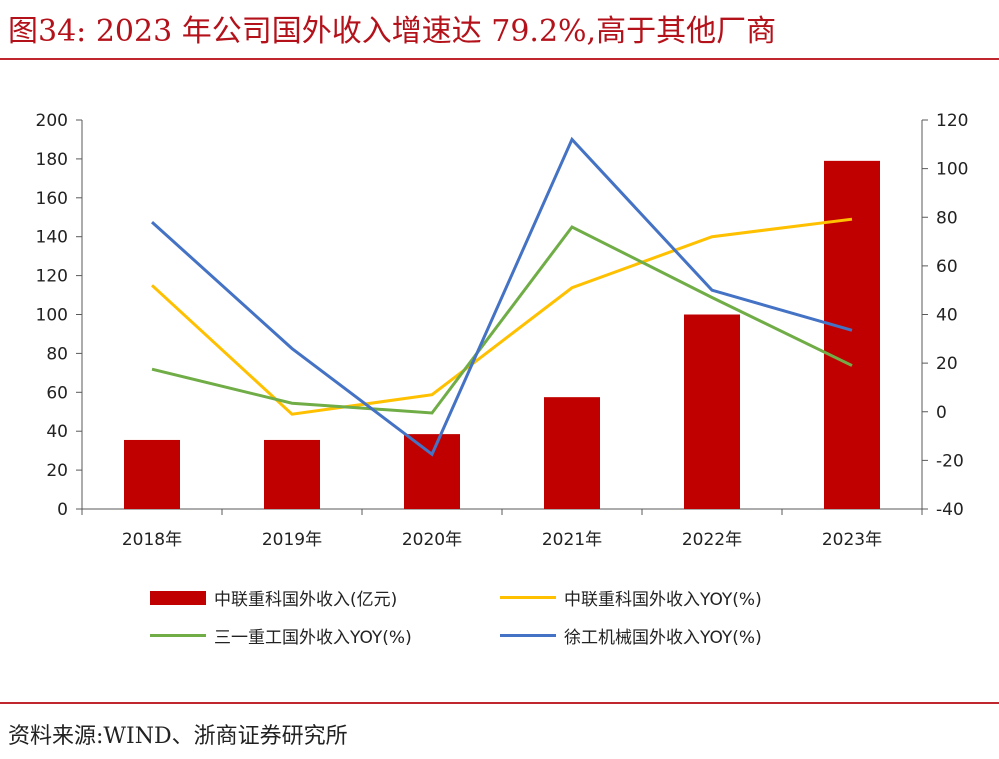  Describe the element at coordinates (57, 471) in the screenshot. I see `left-tick-label: 20` at that location.